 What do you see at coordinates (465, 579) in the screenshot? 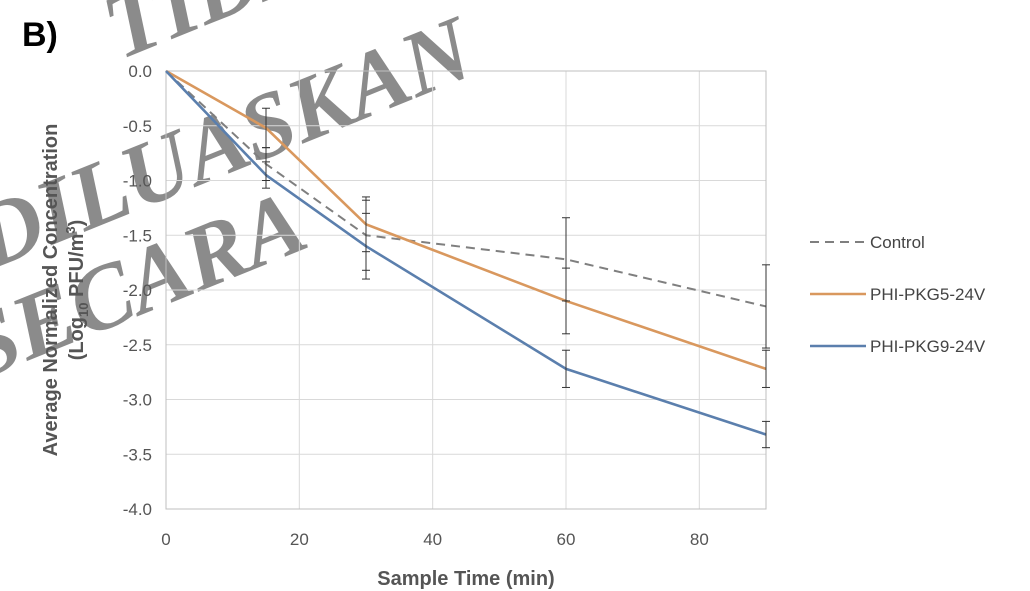
I see `x-axis-title: Sample Time (min)` at bounding box center [465, 579].